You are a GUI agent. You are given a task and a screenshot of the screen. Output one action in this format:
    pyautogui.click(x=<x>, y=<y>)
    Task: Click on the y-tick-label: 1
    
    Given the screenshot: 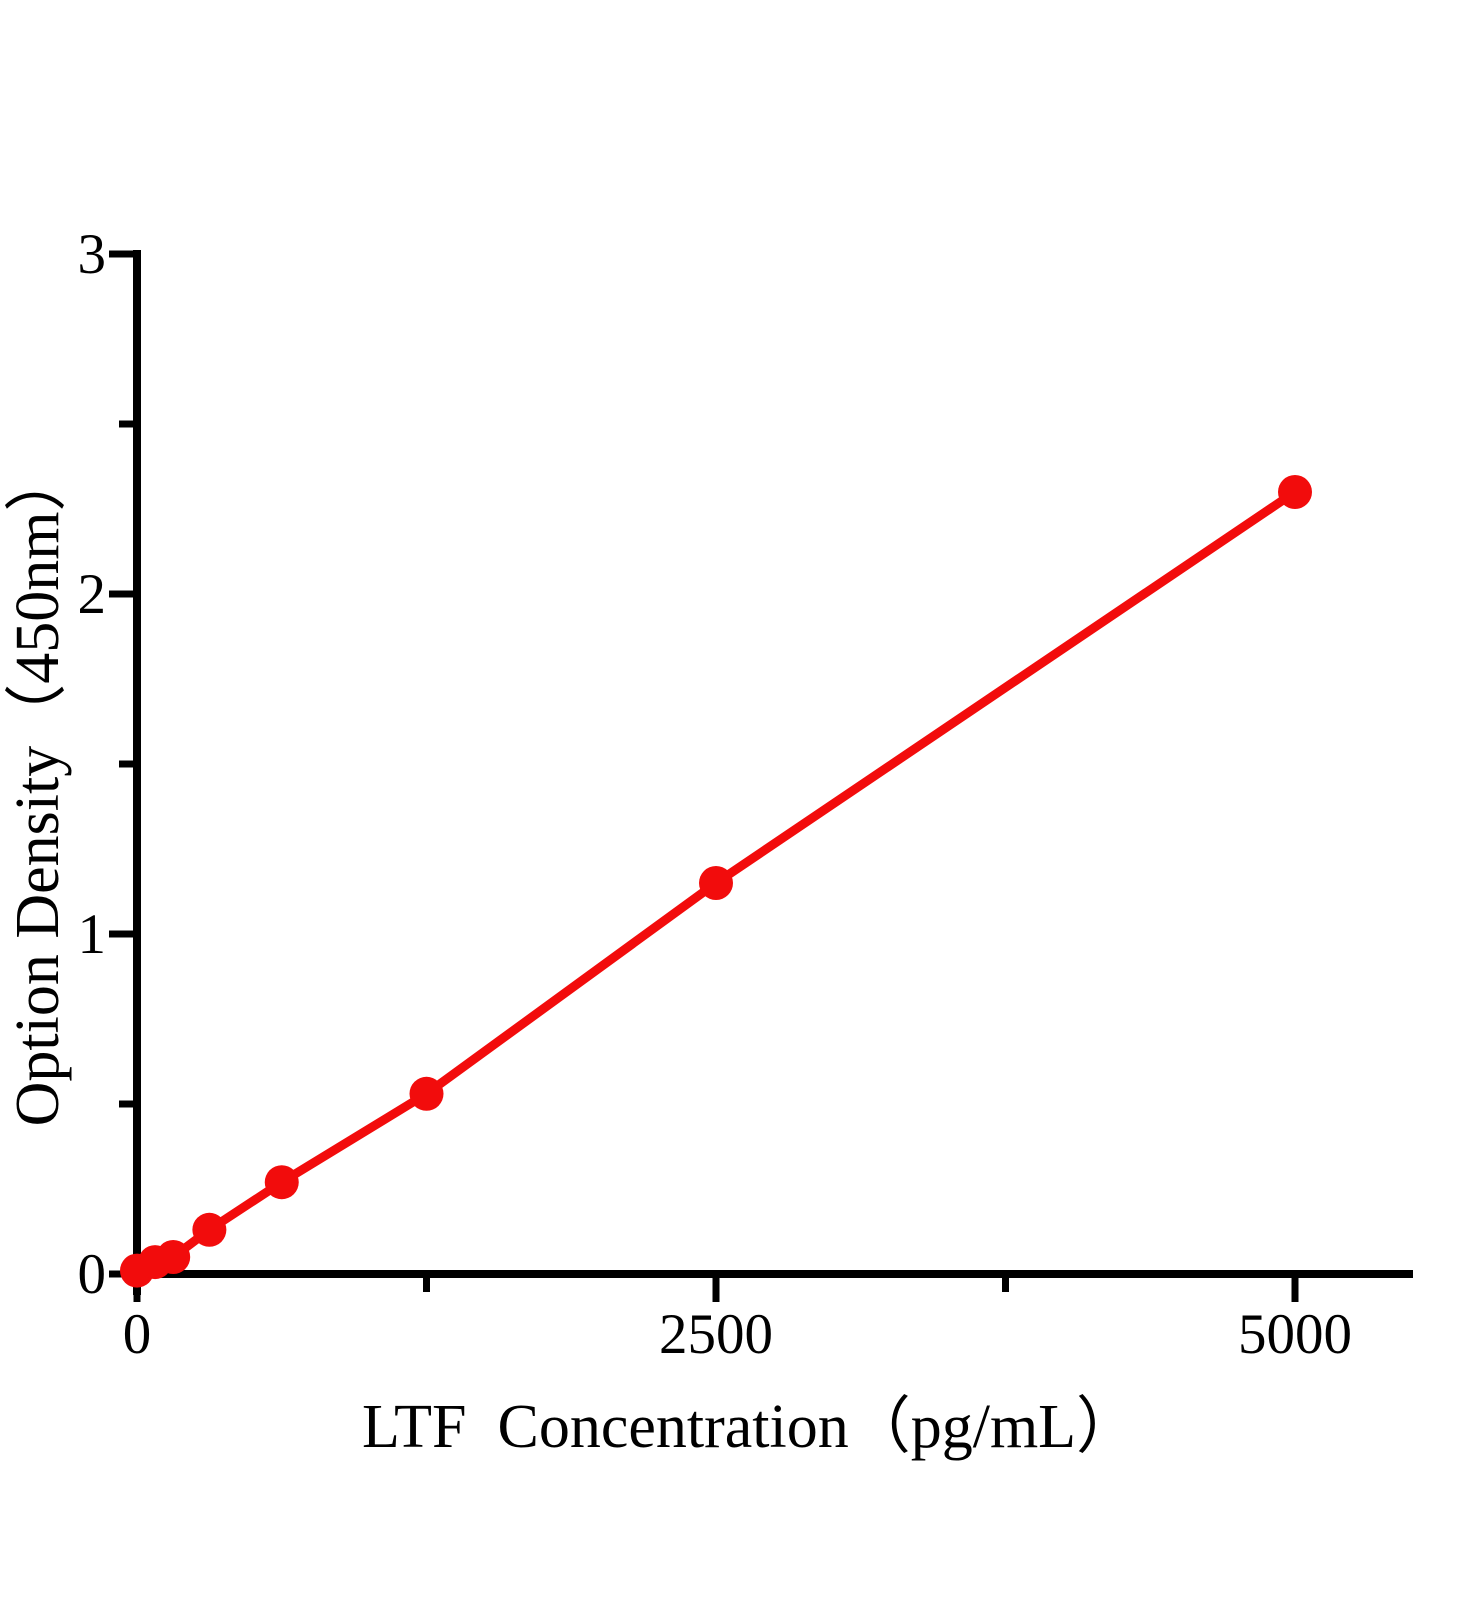 What is the action you would take?
    pyautogui.click(x=92, y=934)
    